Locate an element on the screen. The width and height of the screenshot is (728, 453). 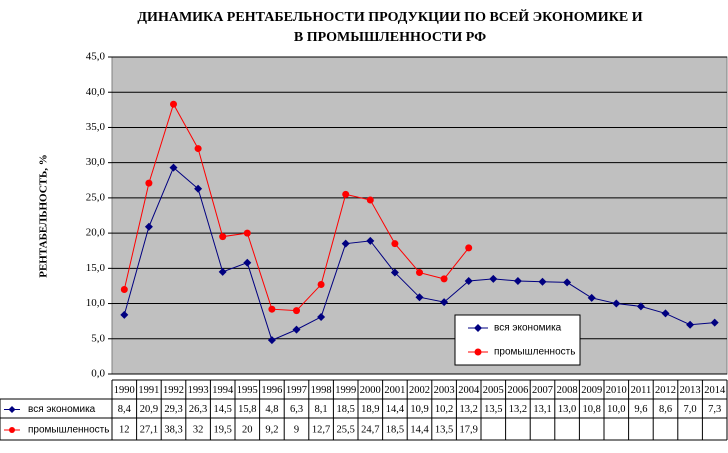
table-value: 27,1 is located at coordinates (149, 429).